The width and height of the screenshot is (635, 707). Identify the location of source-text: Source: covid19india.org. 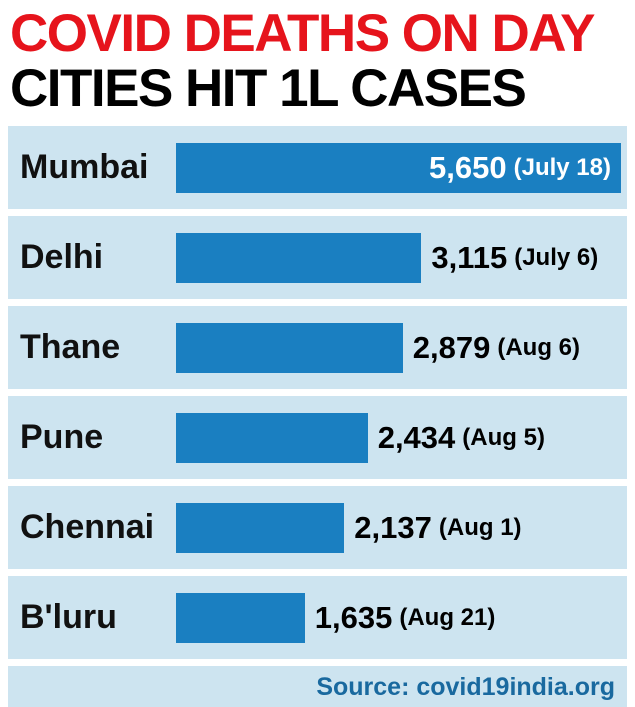
(465, 686).